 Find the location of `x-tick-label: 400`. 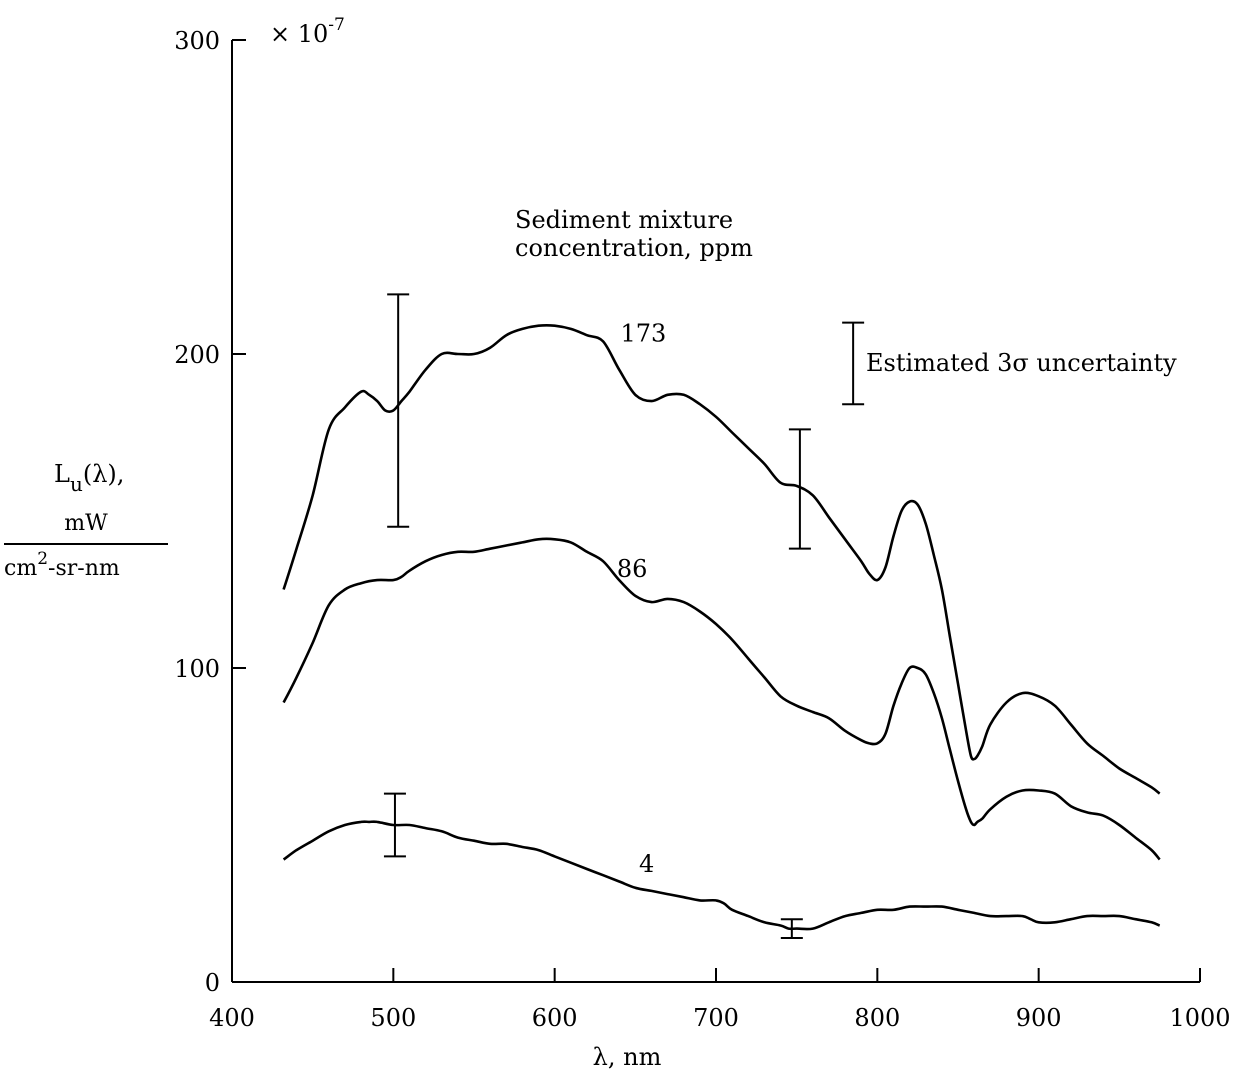

x-tick-label: 400 is located at coordinates (232, 1018).